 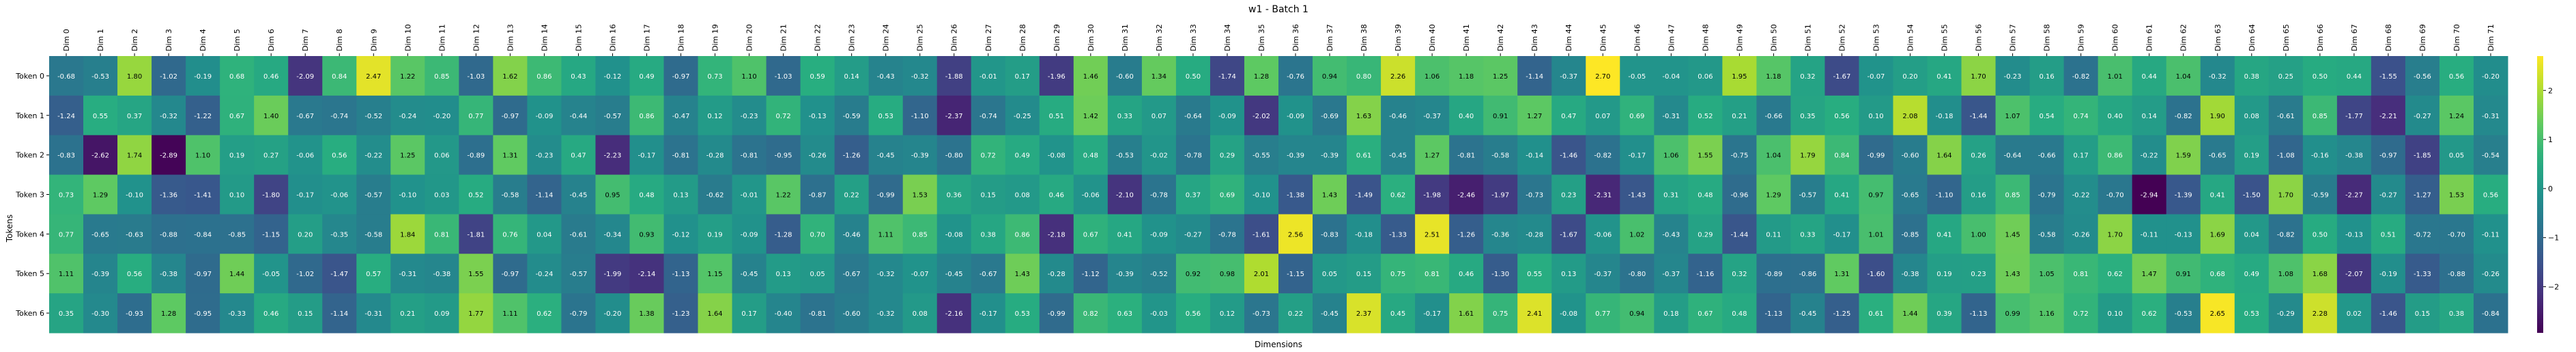 I want to click on x-tick-label: Dim 71, so click(x=2491, y=37).